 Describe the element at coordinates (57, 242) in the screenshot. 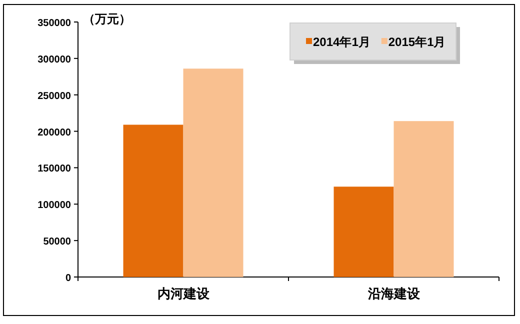

I see `y-tick-label: 50000` at that location.